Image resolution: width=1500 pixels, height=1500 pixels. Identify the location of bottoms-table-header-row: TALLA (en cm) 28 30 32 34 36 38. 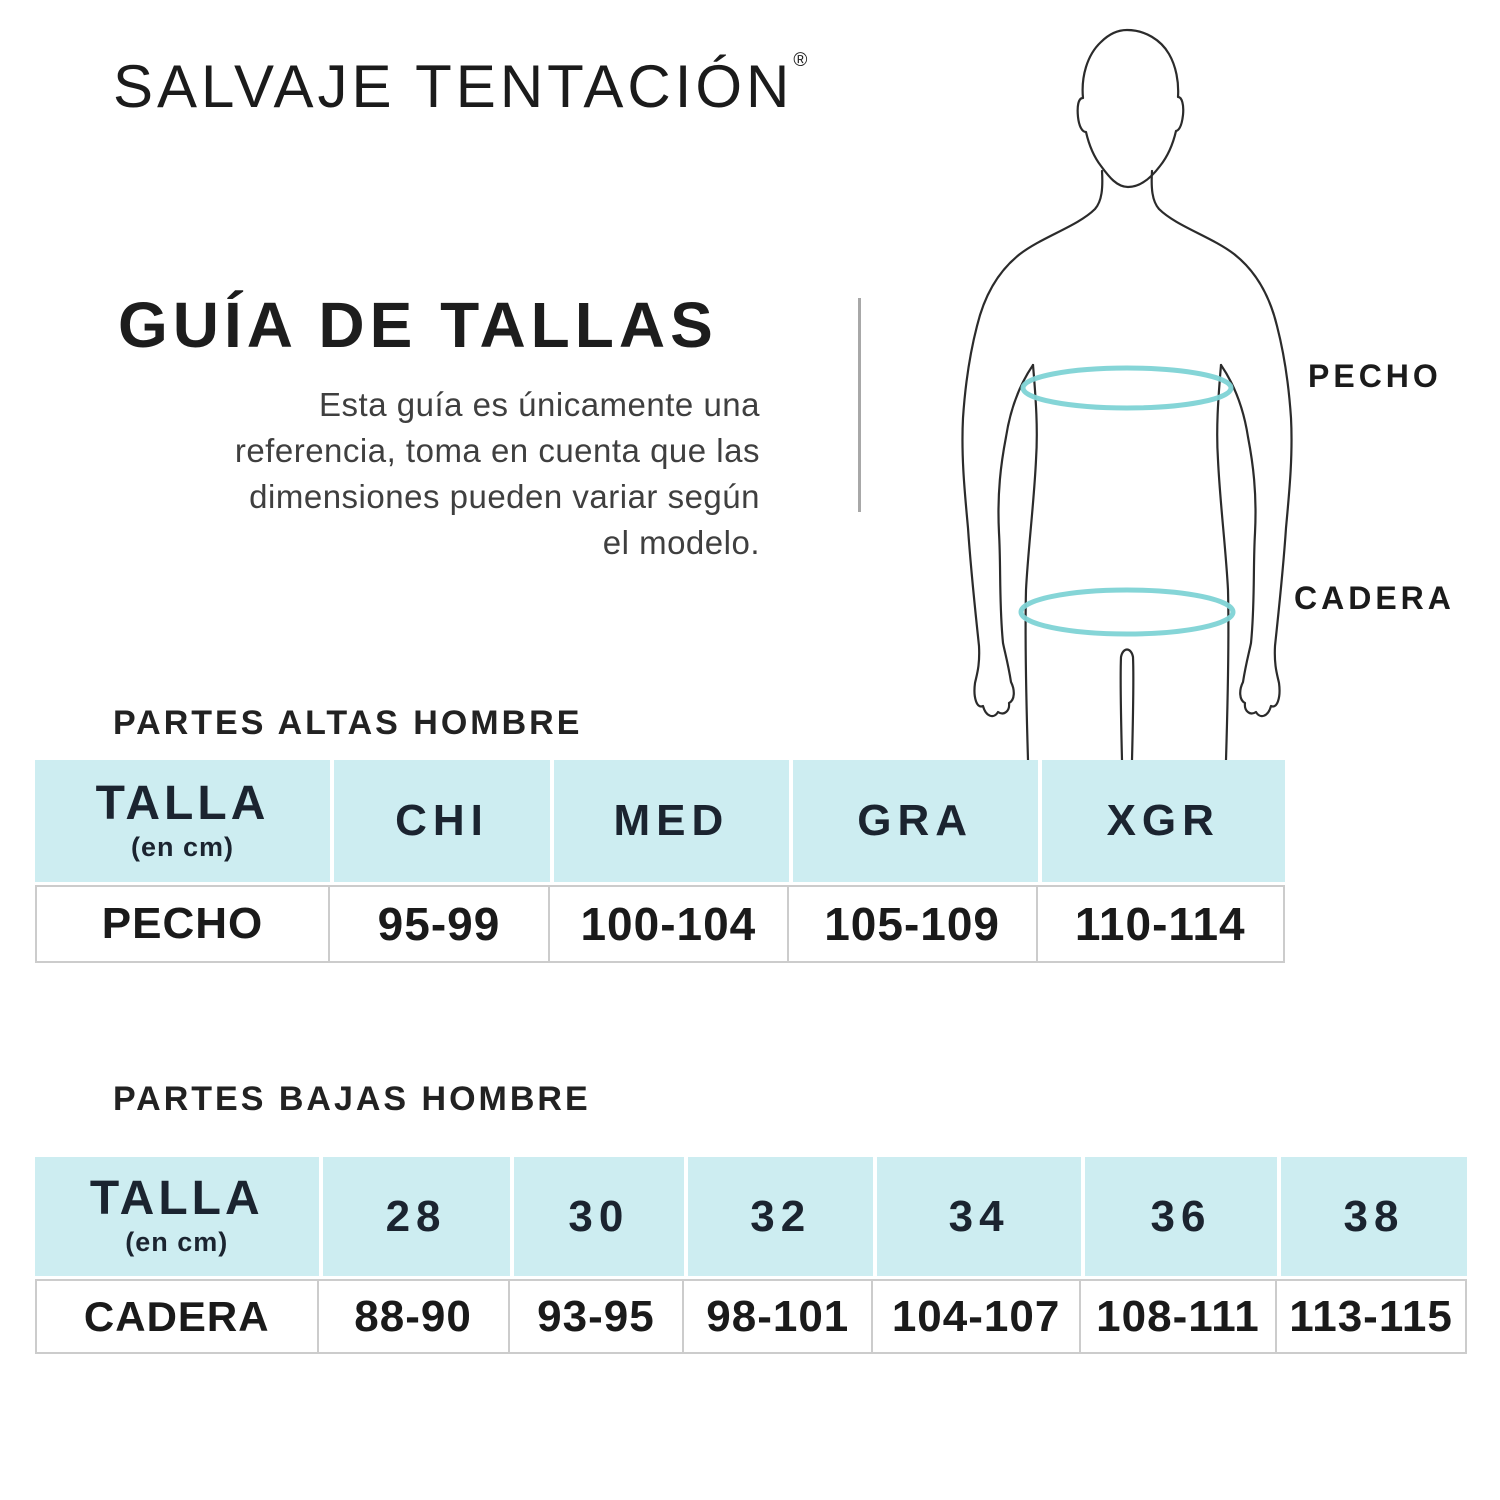
(751, 1216).